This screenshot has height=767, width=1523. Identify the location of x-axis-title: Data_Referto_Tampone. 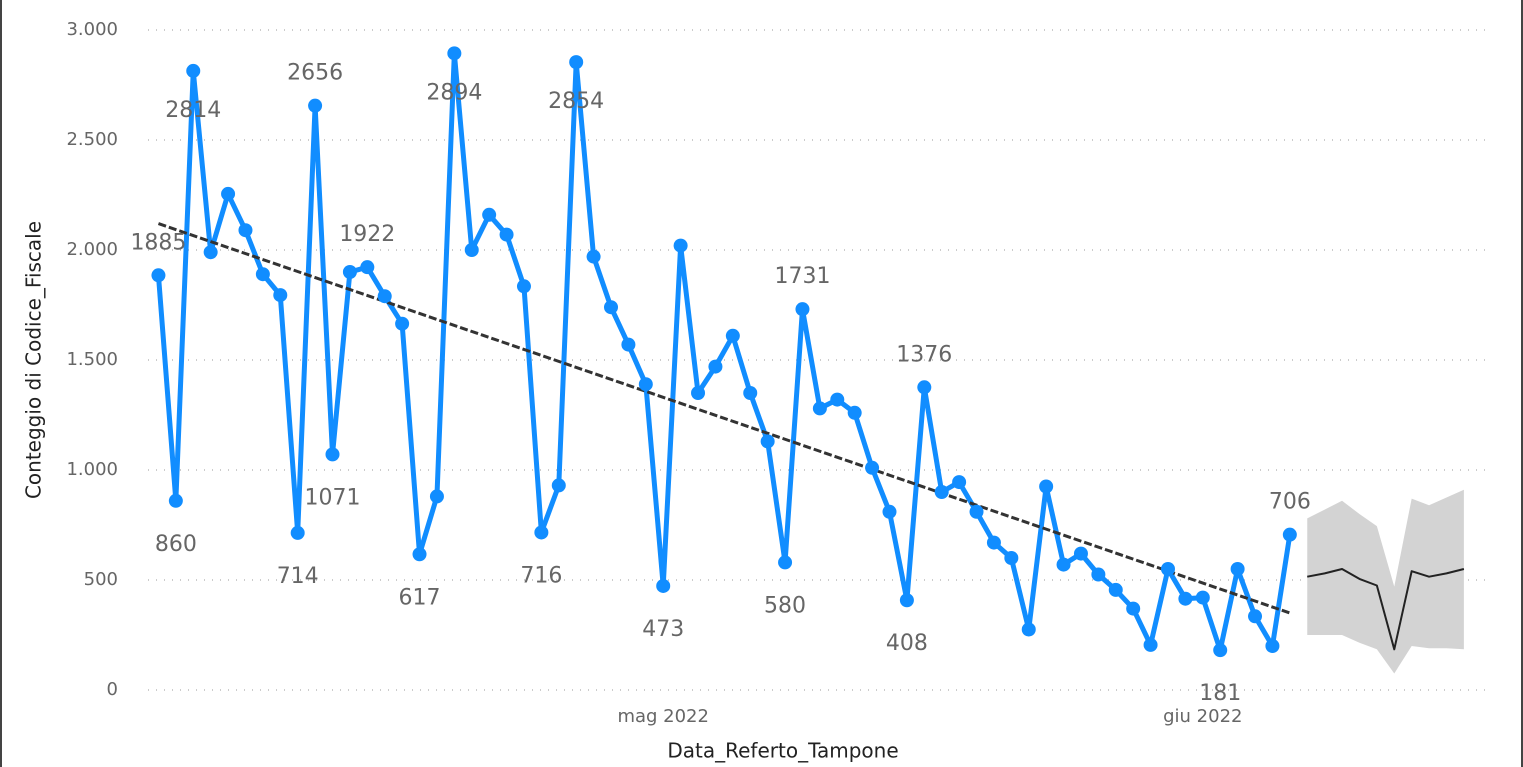
(782, 751).